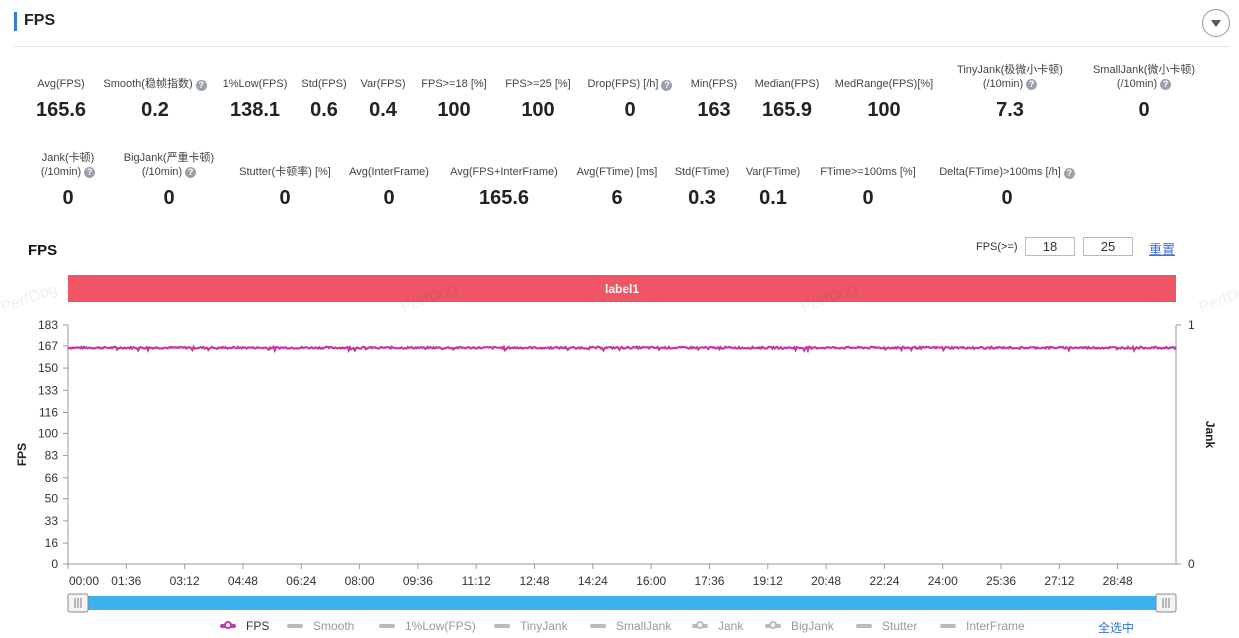  Describe the element at coordinates (531, 626) in the screenshot. I see `legend-item: TinyJank` at that location.